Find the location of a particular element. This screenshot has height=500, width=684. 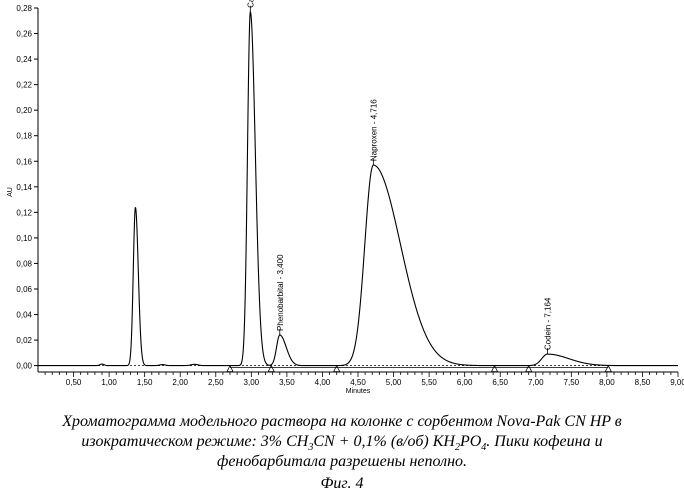

y-tick-label: 0,24 is located at coordinates (24, 59).